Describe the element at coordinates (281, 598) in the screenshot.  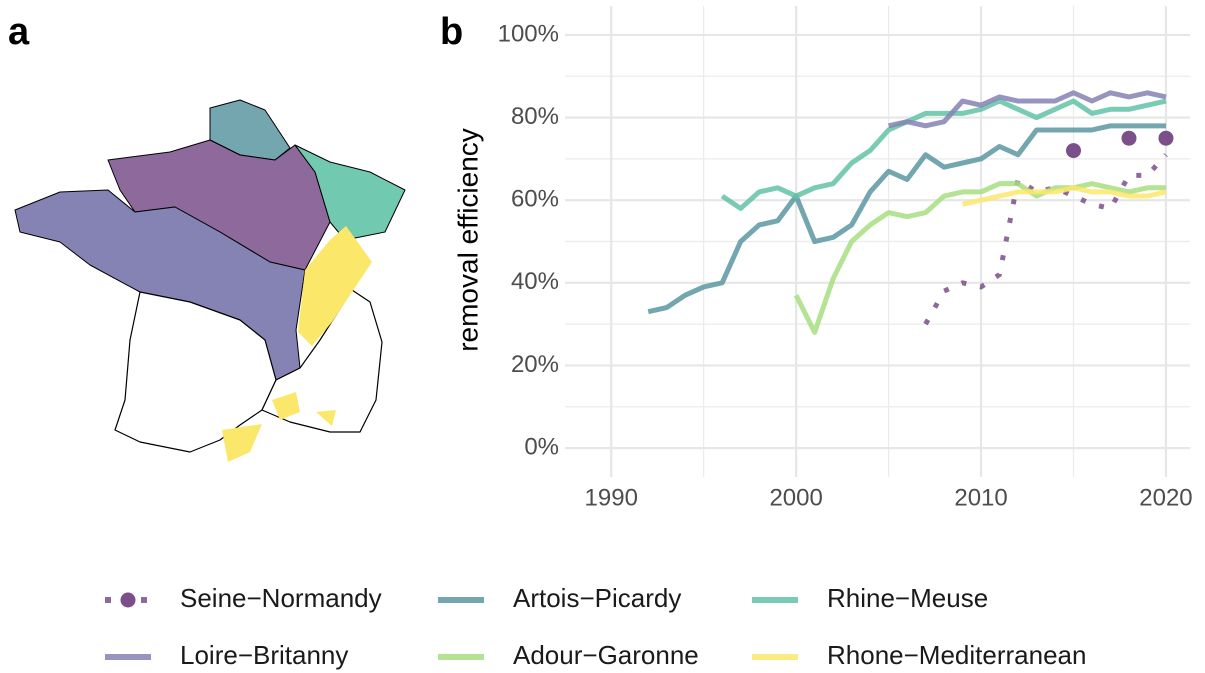
I see `legend-label: Seine−Normandy` at that location.